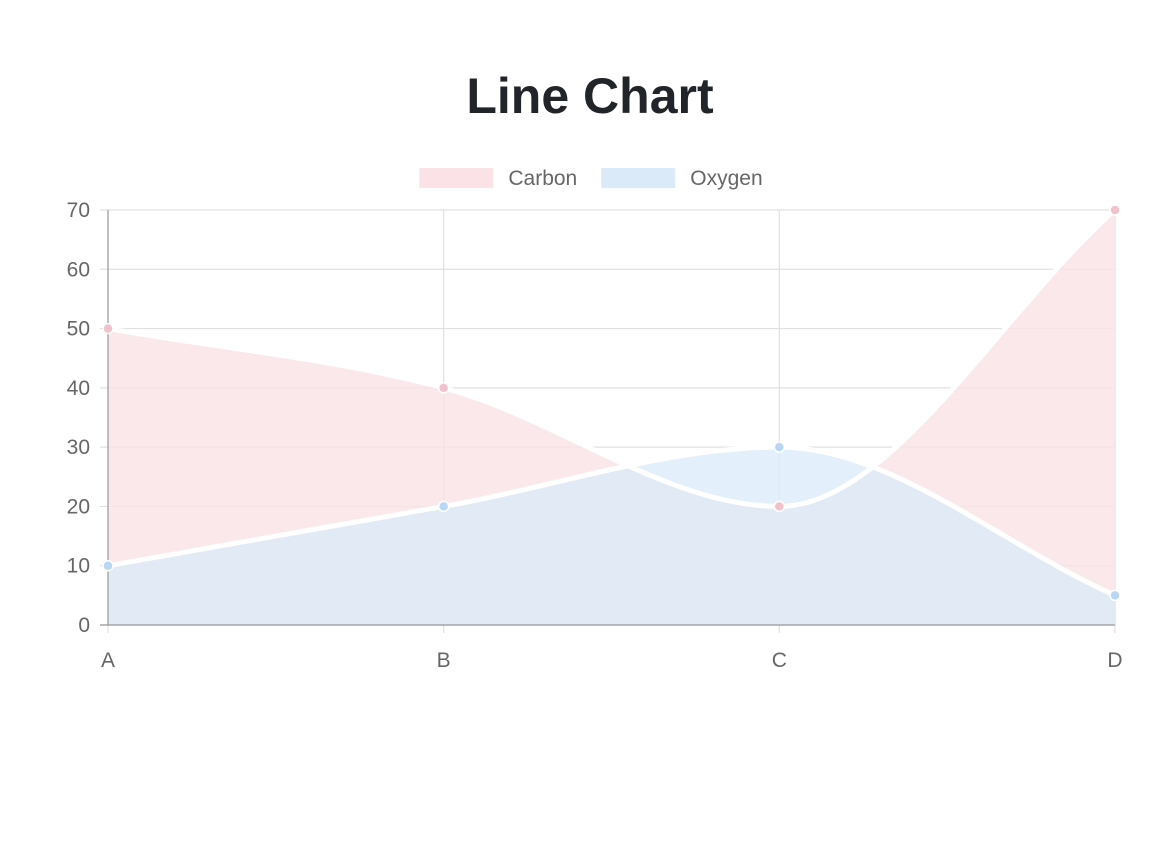 This screenshot has height=854, width=1162. Describe the element at coordinates (108, 660) in the screenshot. I see `x-tick-label: A` at that location.